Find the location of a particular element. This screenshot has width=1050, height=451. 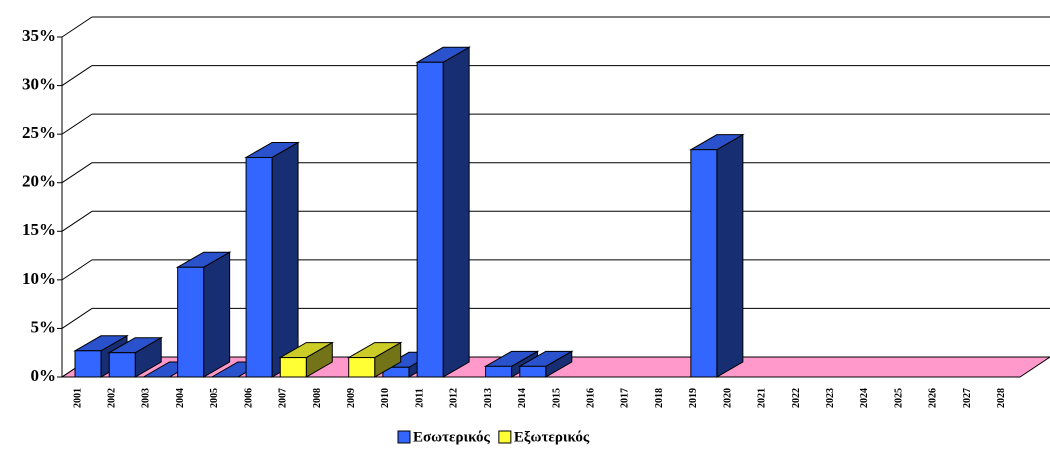

x-tick-label: 2007 is located at coordinates (283, 398).